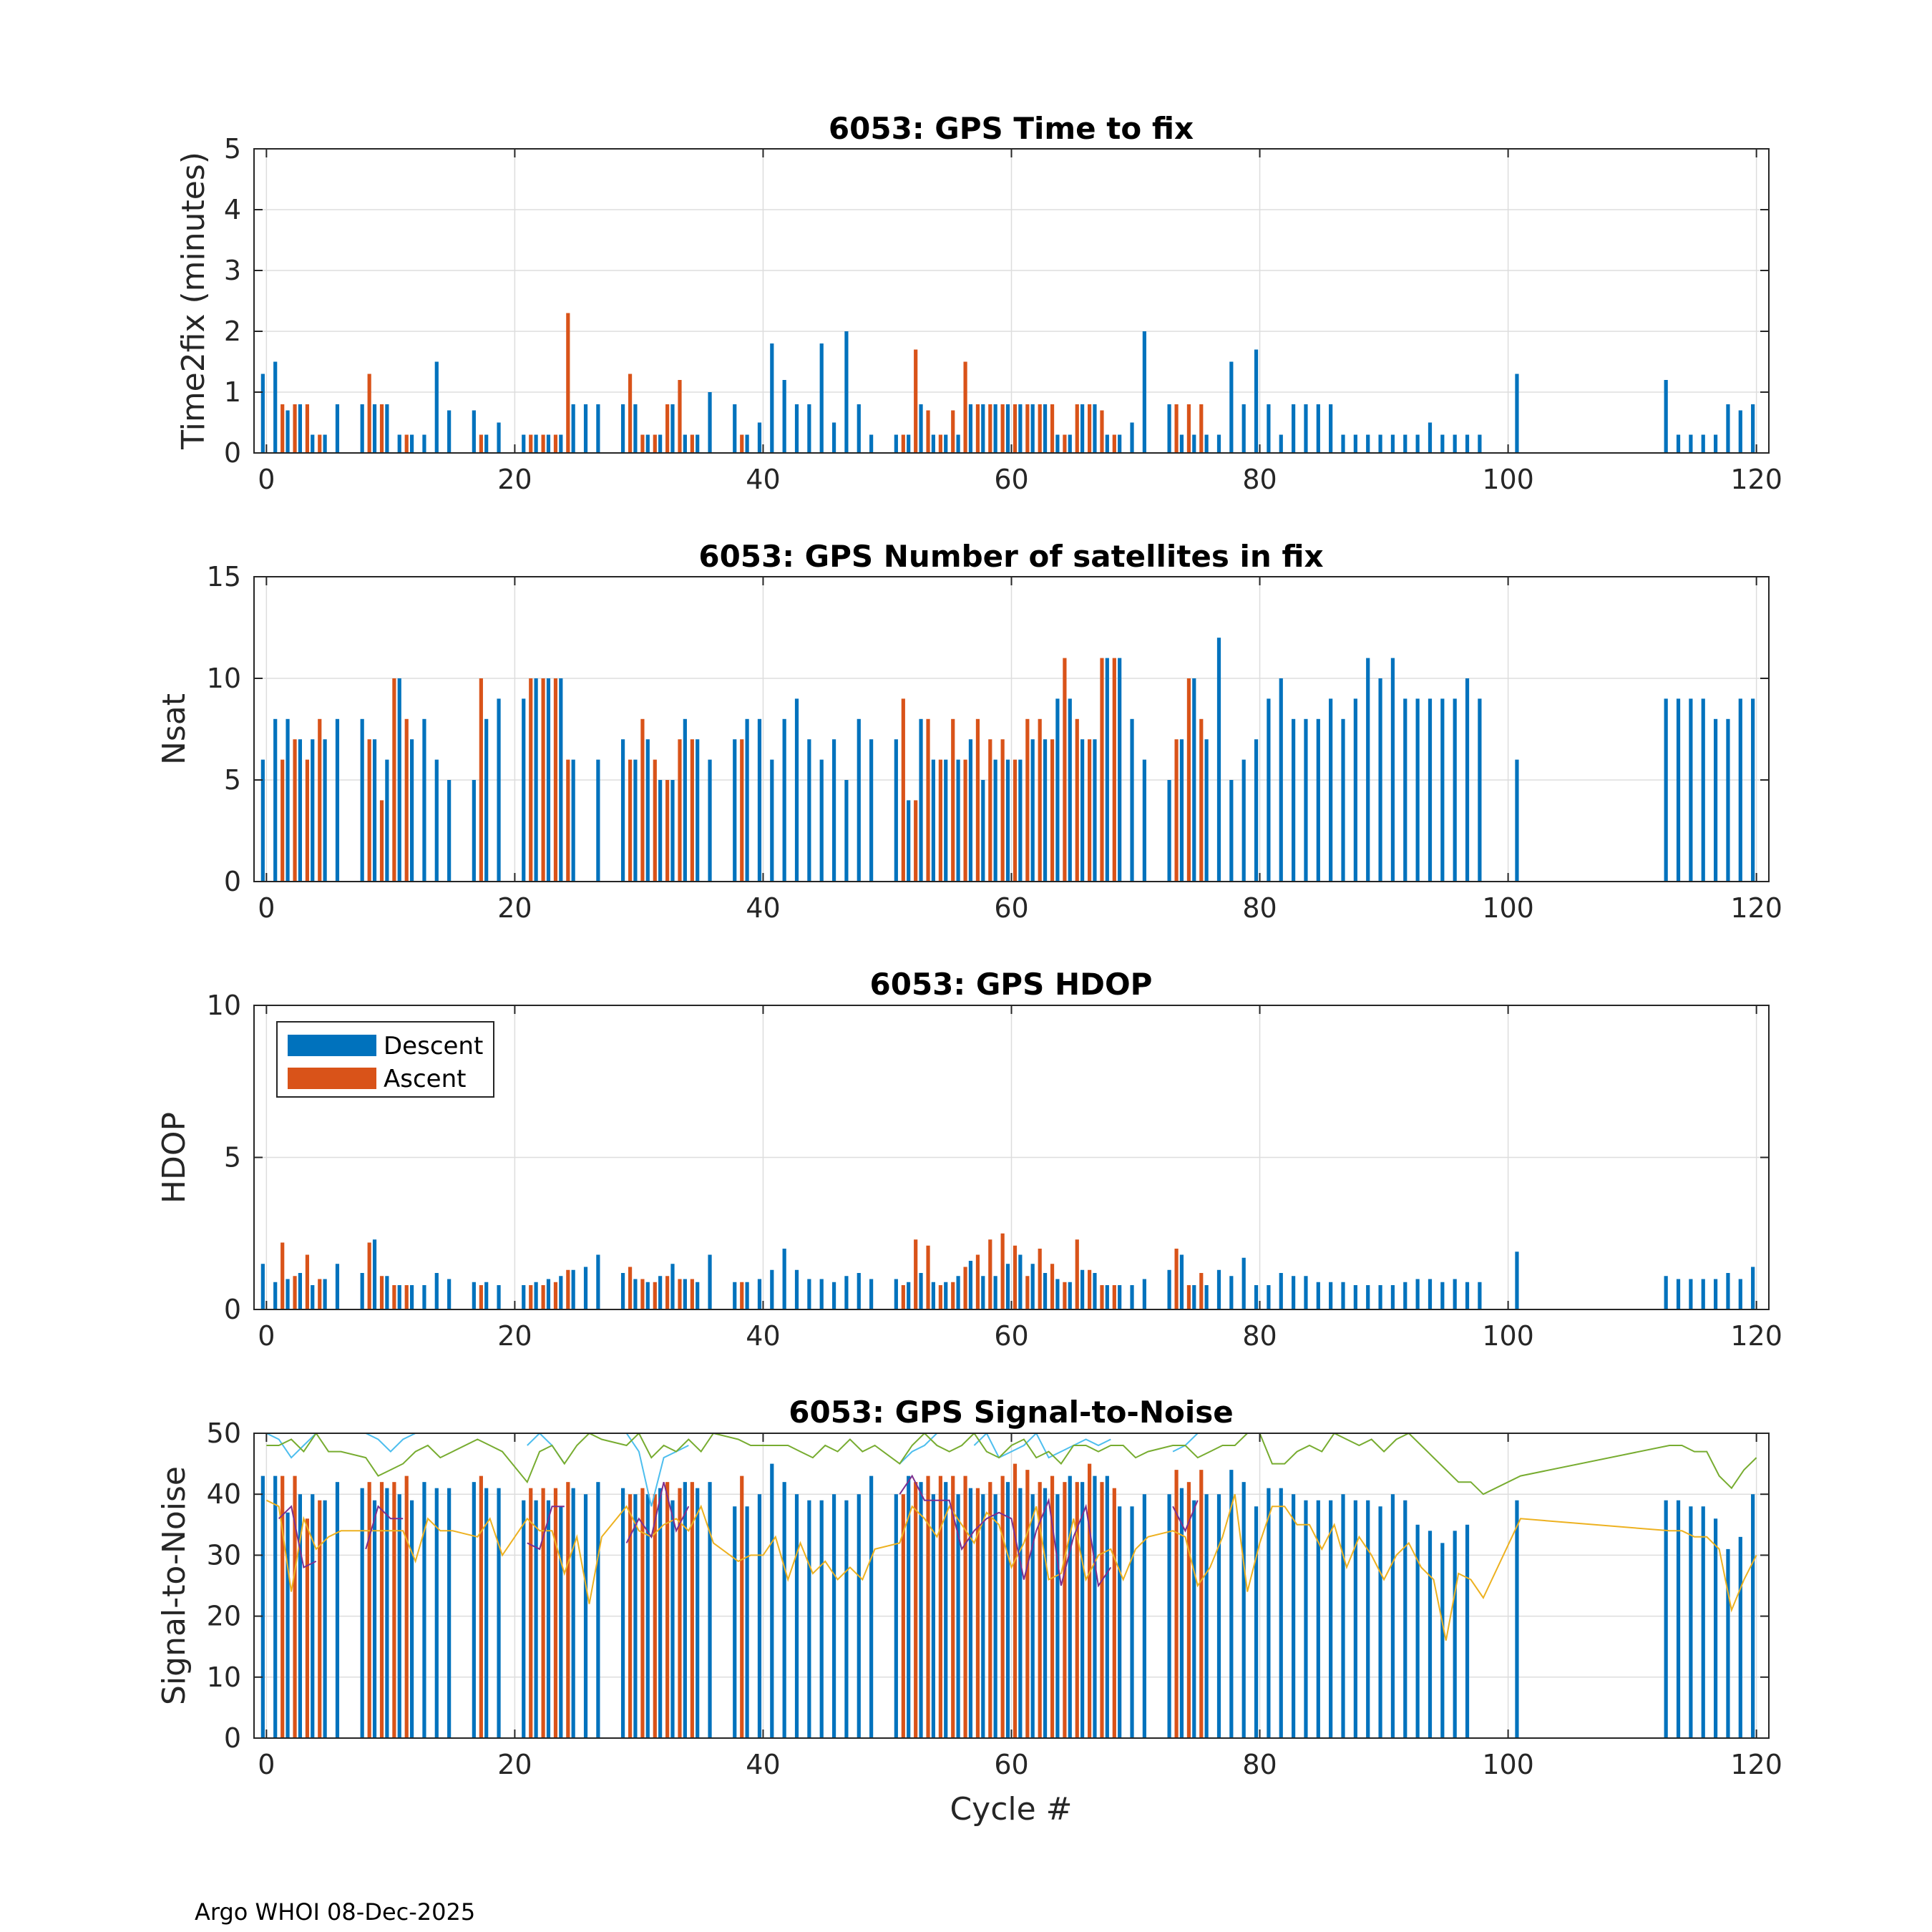  I want to click on x-tick-label: 100, so click(1508, 1336).